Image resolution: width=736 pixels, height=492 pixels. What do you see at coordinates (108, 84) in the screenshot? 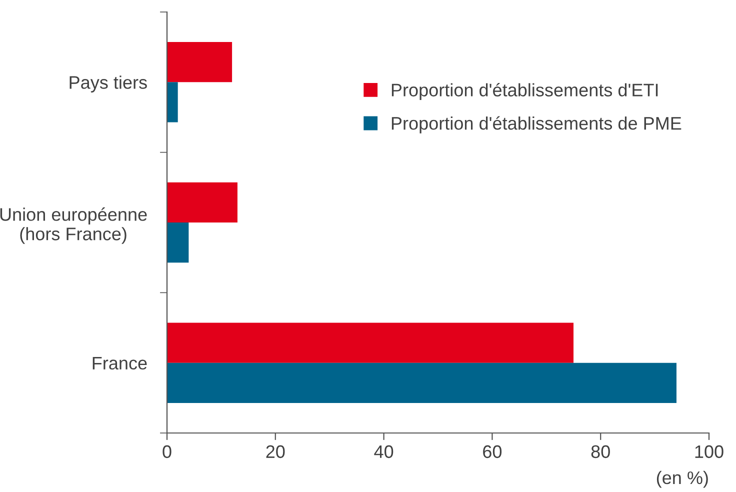
I see `y-tick-label: Pays tiers` at bounding box center [108, 84].